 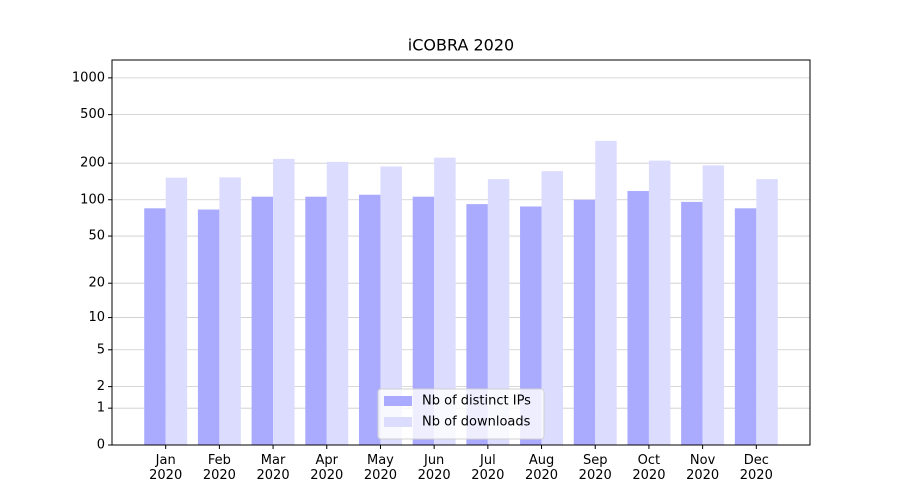 What do you see at coordinates (101, 386) in the screenshot?
I see `y-tick-label: 2` at bounding box center [101, 386].